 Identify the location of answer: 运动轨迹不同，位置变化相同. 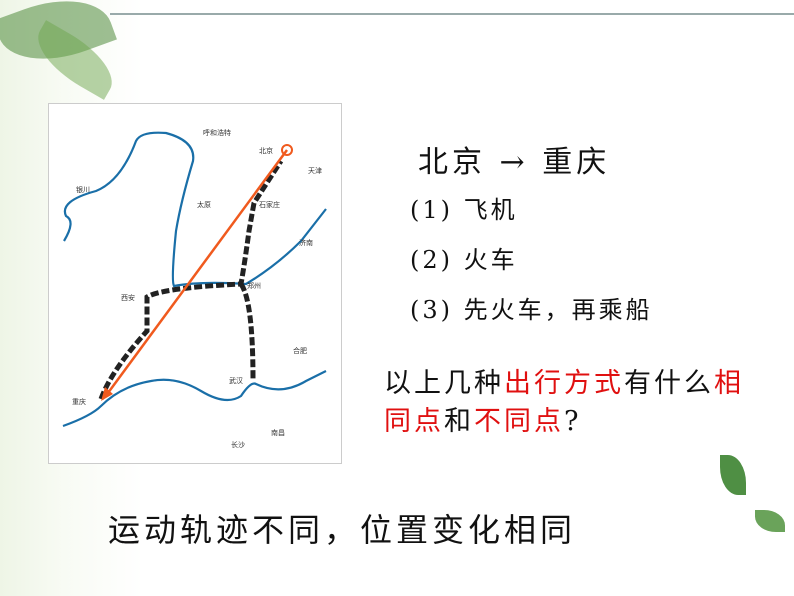
(342, 530).